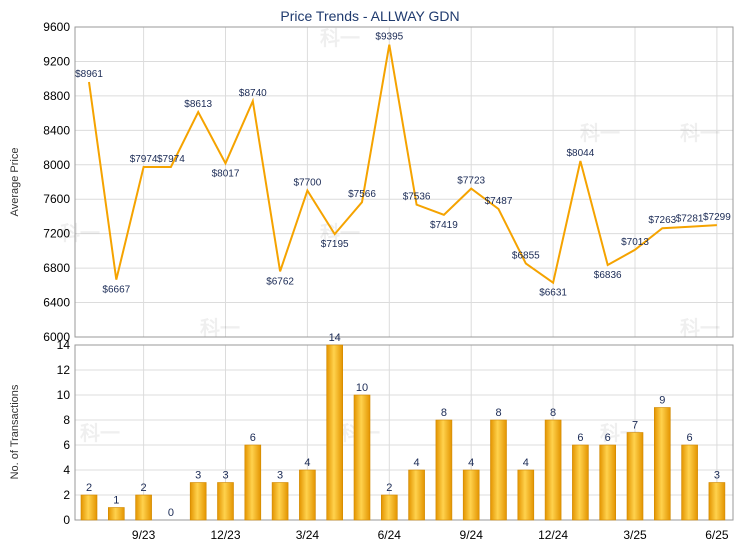 The height and width of the screenshot is (550, 740). I want to click on price-point-label: $6667, so click(116, 290).